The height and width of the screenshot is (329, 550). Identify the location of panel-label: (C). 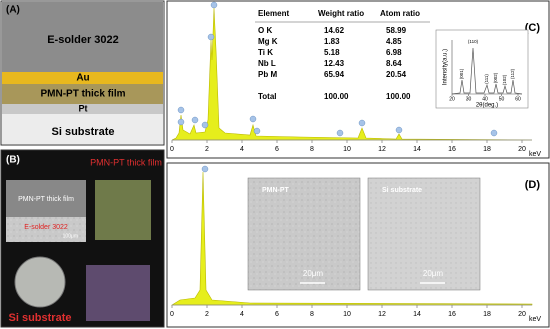
(533, 28).